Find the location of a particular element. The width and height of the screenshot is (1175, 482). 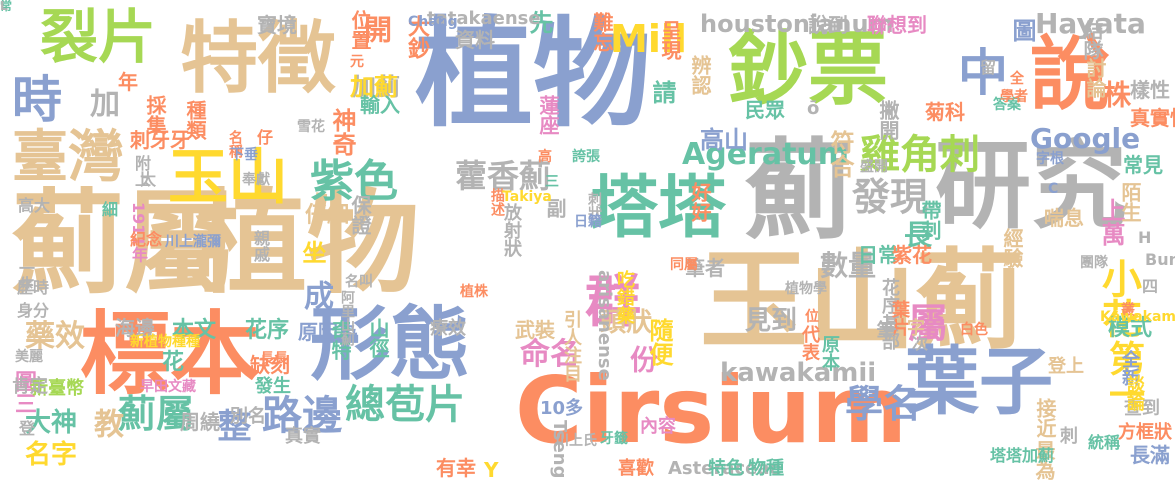

word-cloud-word: 見到 is located at coordinates (771, 321).